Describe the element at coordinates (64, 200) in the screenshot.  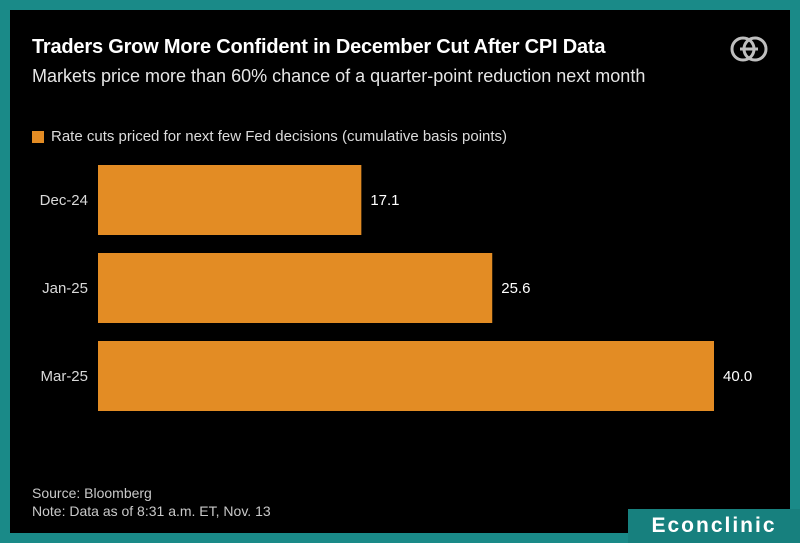
I see `category-label: Dec-24` at that location.